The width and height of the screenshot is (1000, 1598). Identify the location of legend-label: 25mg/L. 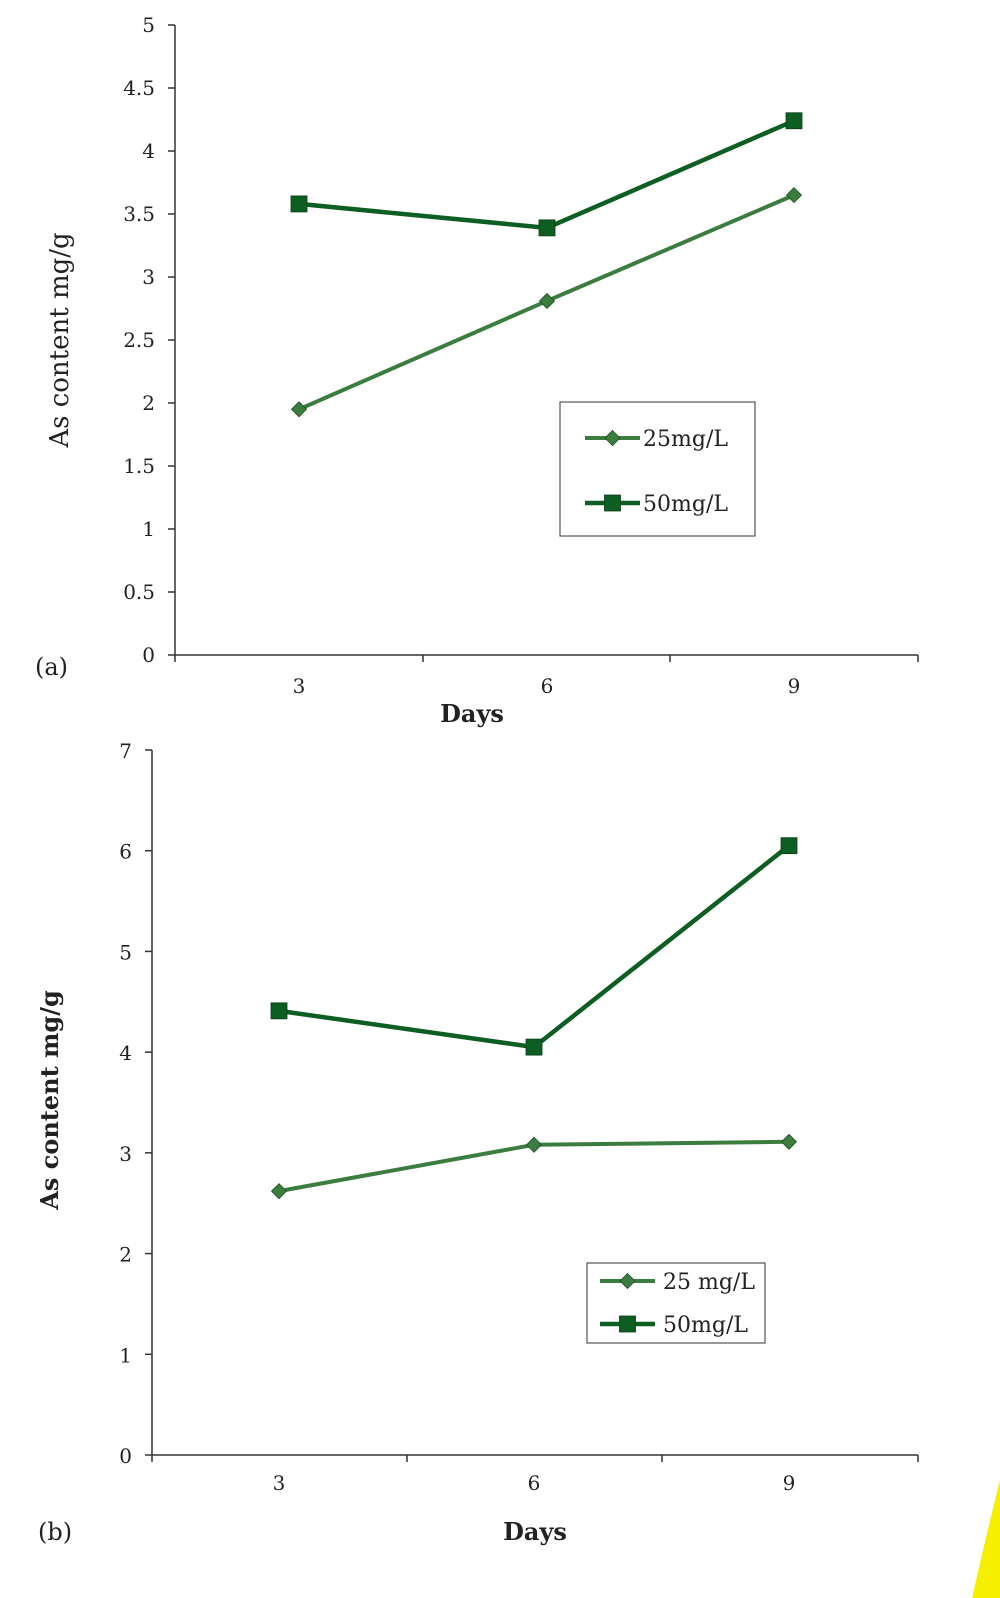
(685, 439).